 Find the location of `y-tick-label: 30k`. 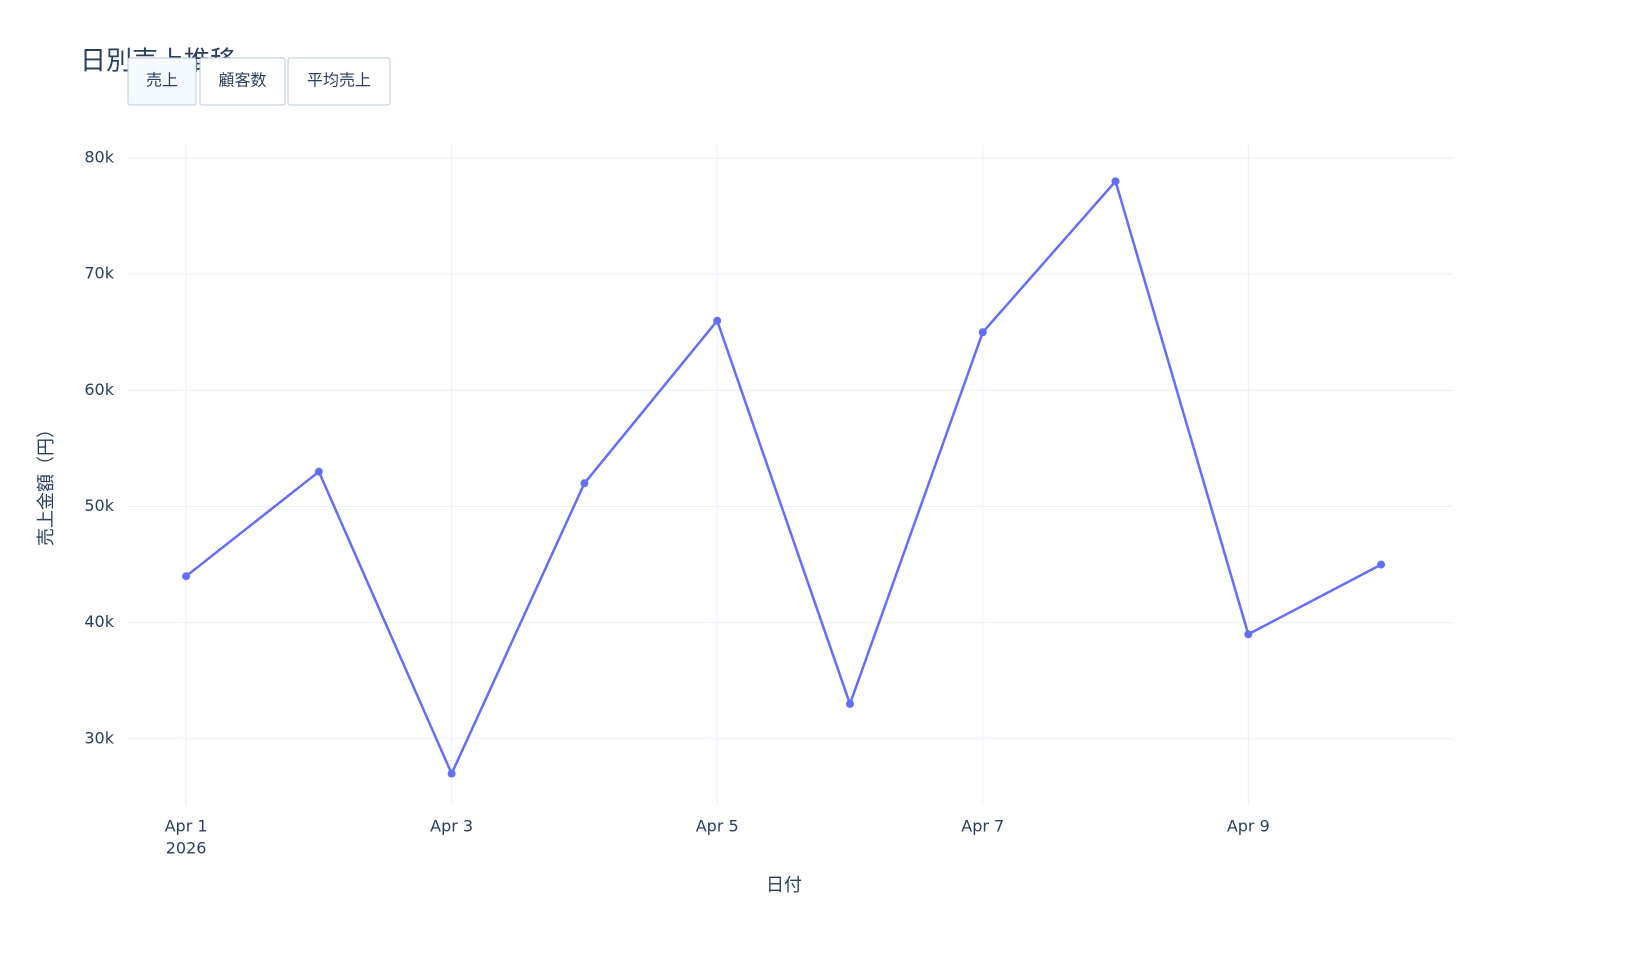

y-tick-label: 30k is located at coordinates (99, 737).